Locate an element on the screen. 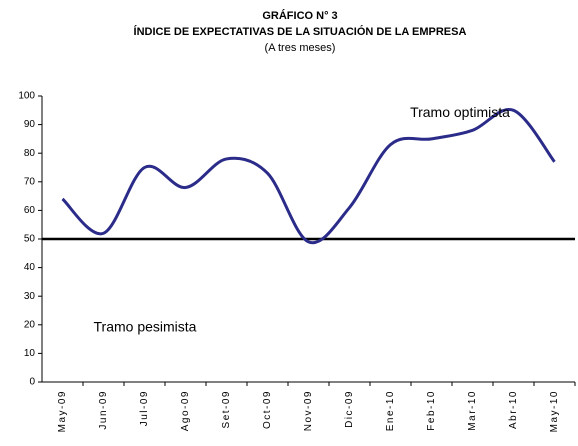 The image size is (578, 446). y-tick-label: 0 is located at coordinates (32, 382).